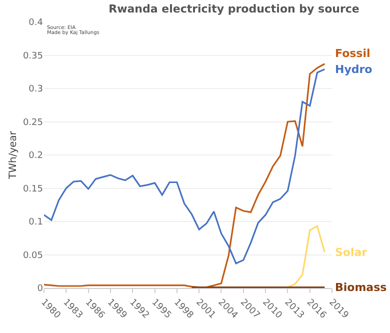 Image resolution: width=390 pixels, height=333 pixels. I want to click on y-tick-label: 0.2, so click(35, 156).